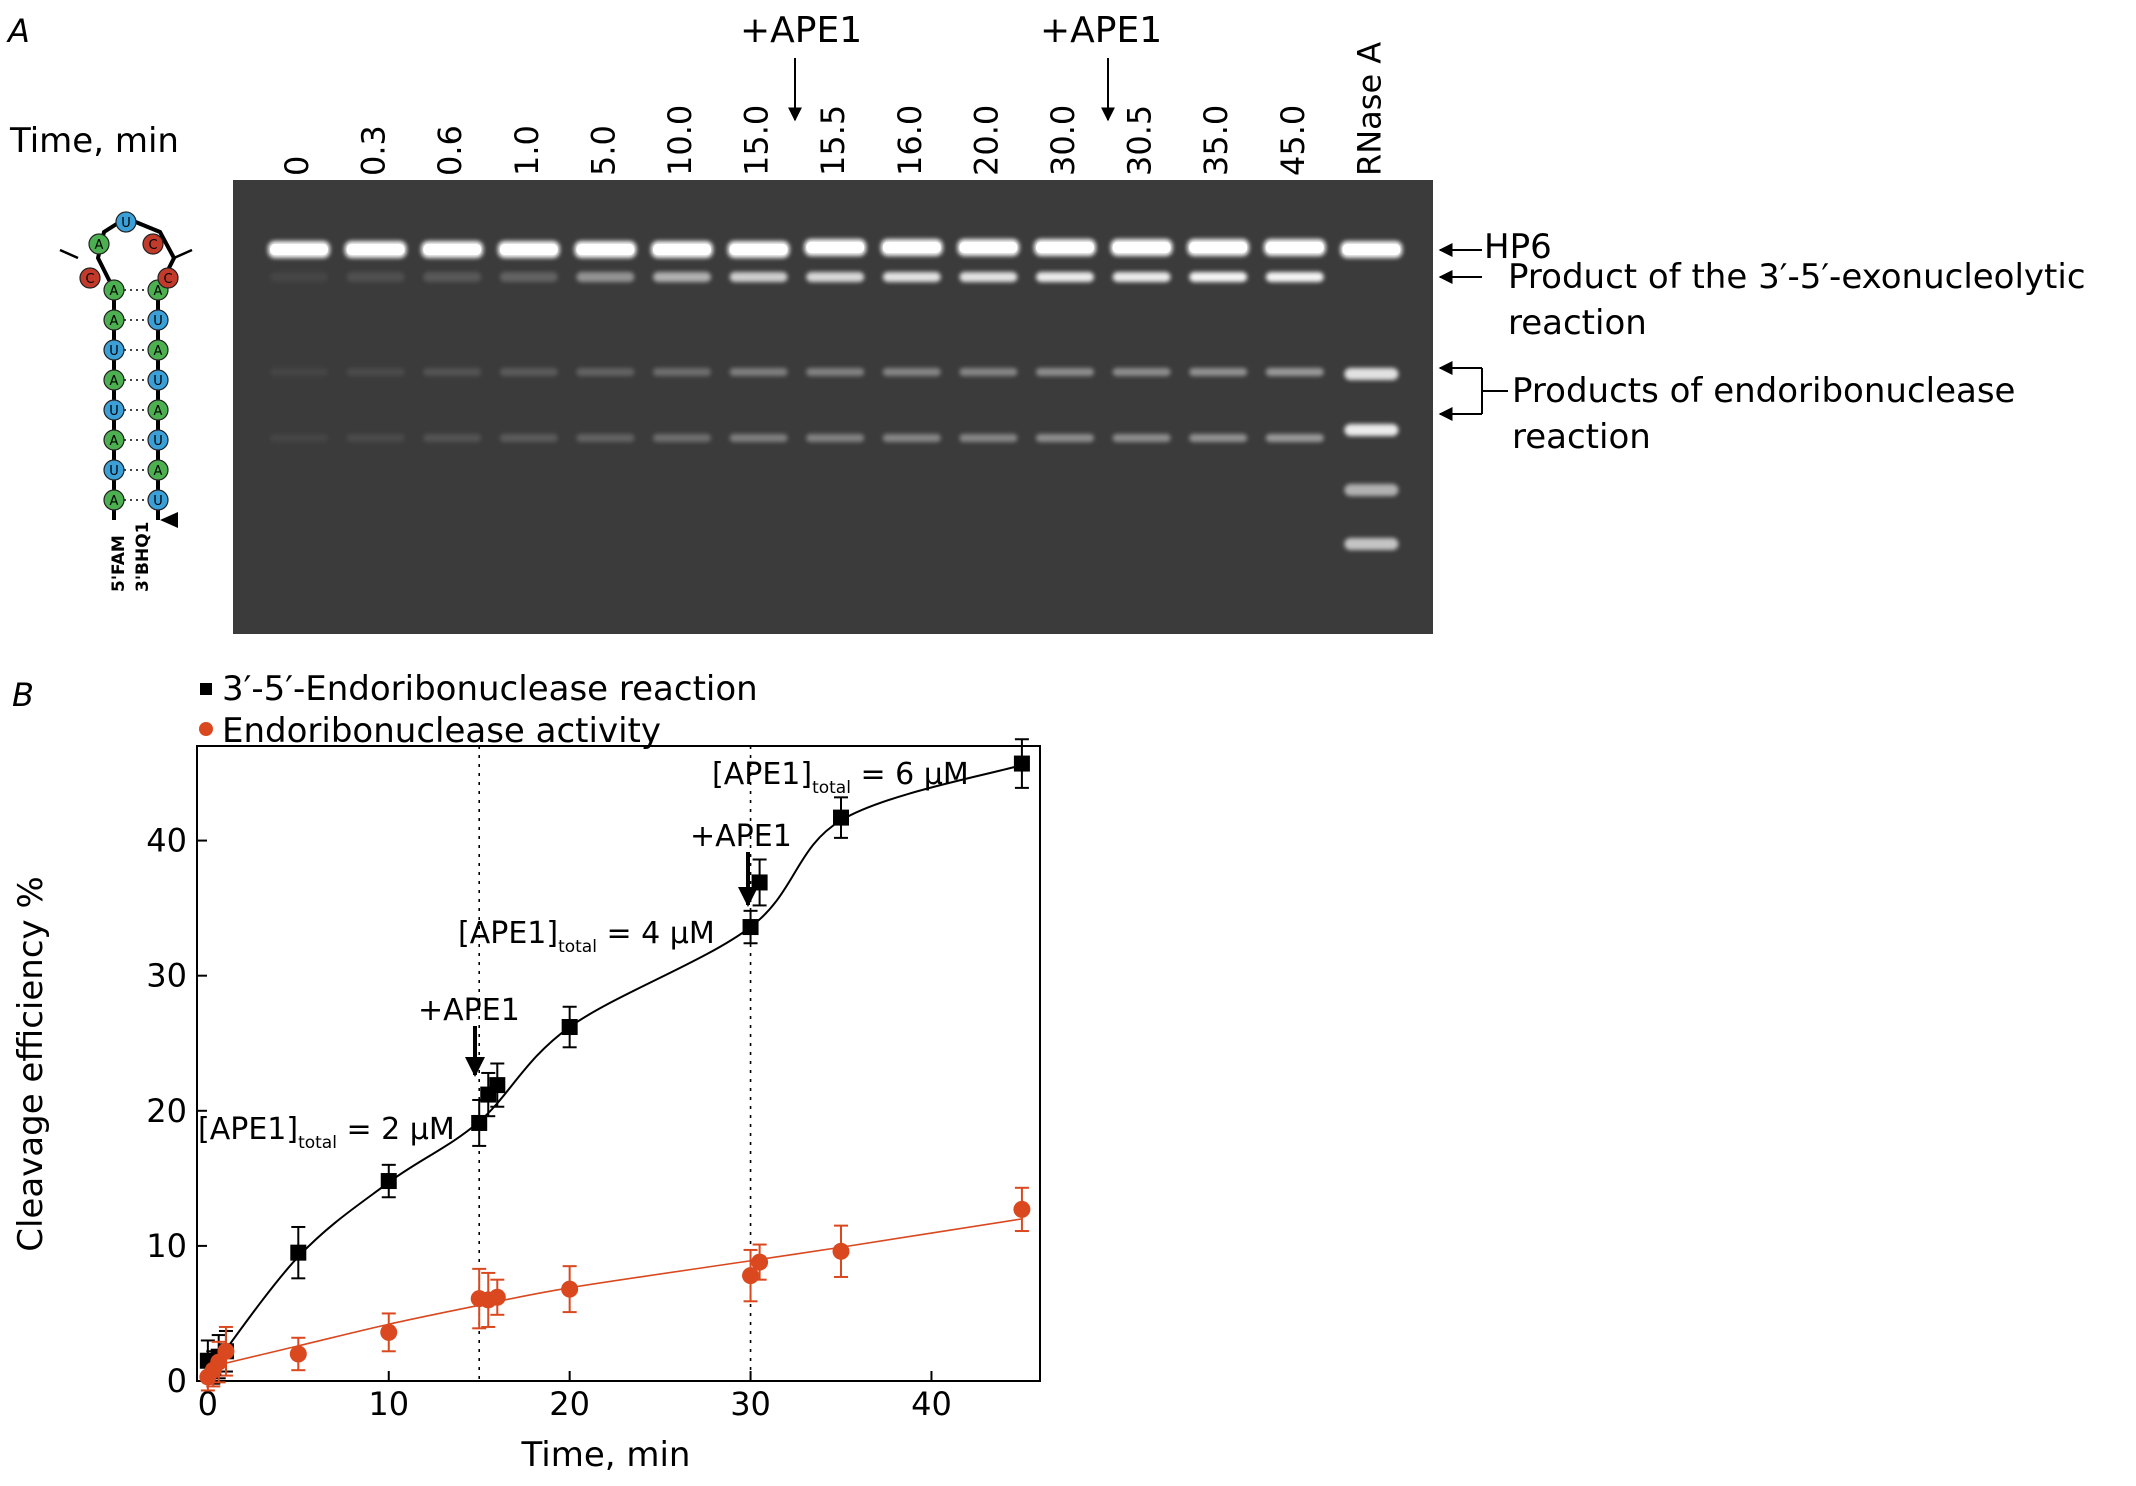 The width and height of the screenshot is (2136, 1486). Describe the element at coordinates (1371, 430) in the screenshot. I see `band-ladder` at that location.